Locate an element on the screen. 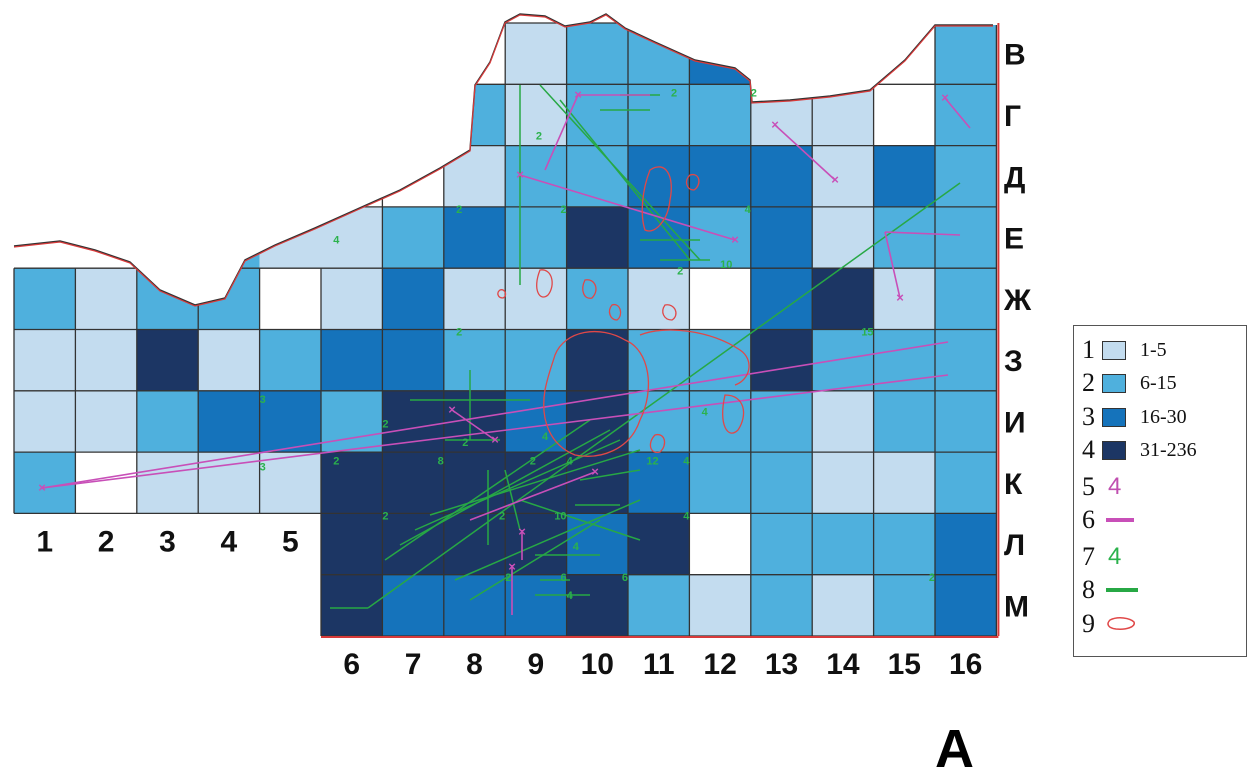 This screenshot has width=1253, height=780. column-label: 9 is located at coordinates (536, 664).